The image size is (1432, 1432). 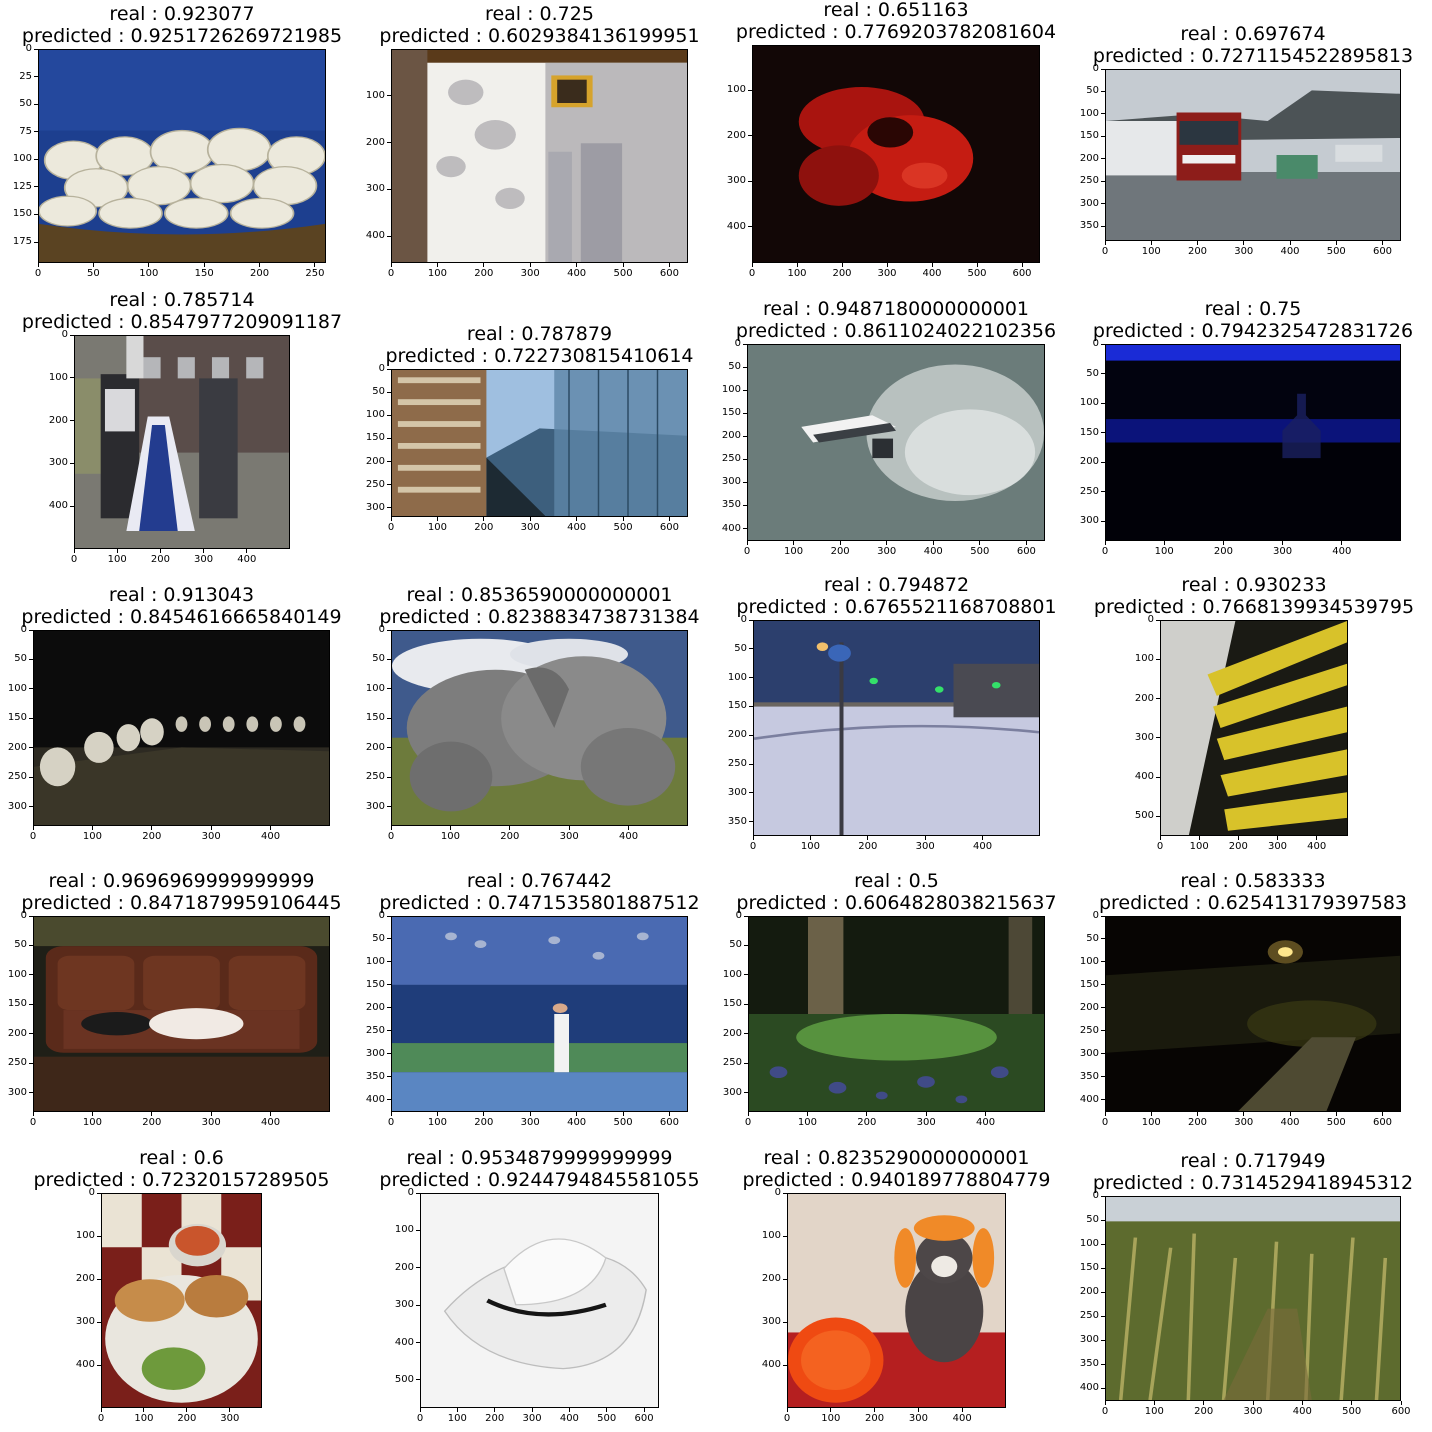 What do you see at coordinates (896, 585) in the screenshot?
I see `subplot-title-real: real : 0.794872` at bounding box center [896, 585].